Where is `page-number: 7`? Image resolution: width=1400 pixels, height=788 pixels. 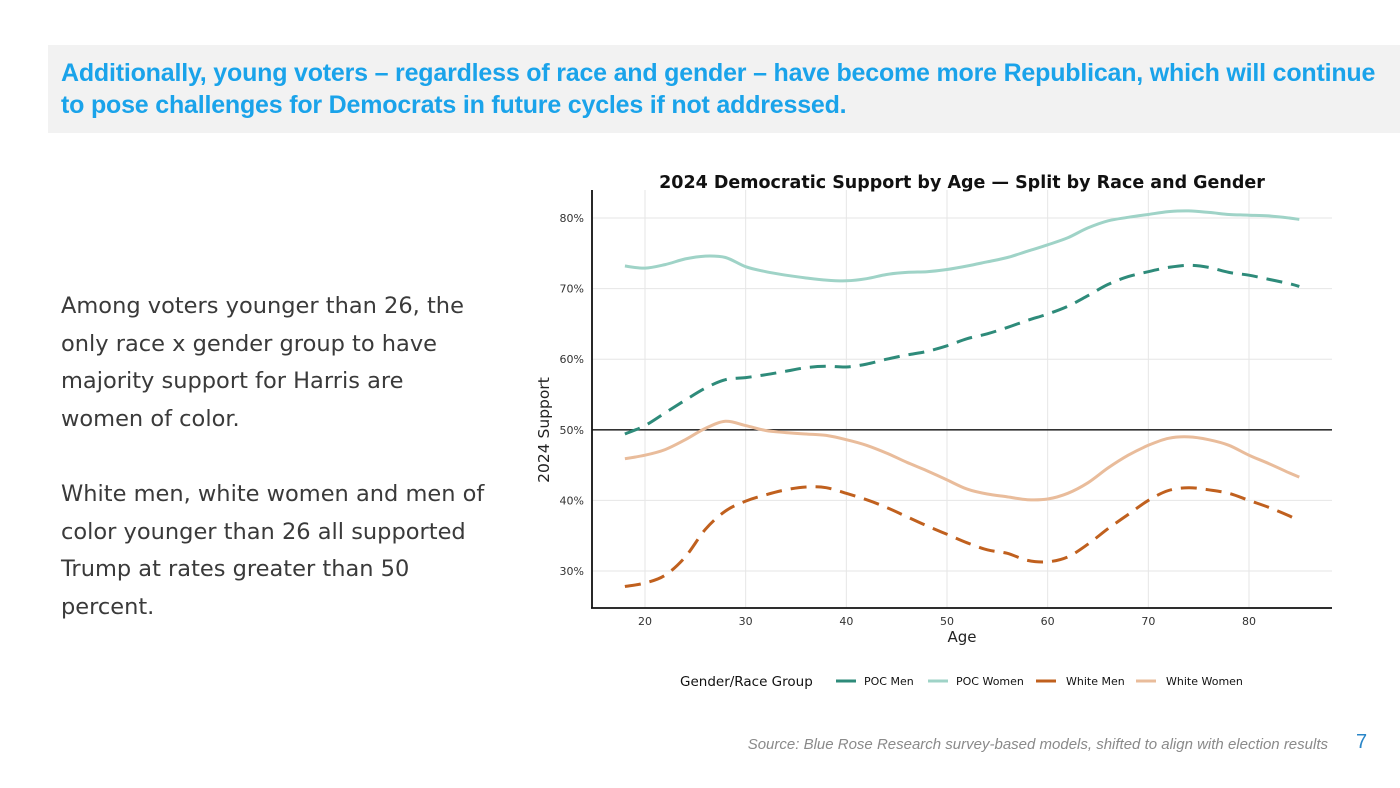
page-number: 7 is located at coordinates (1362, 742).